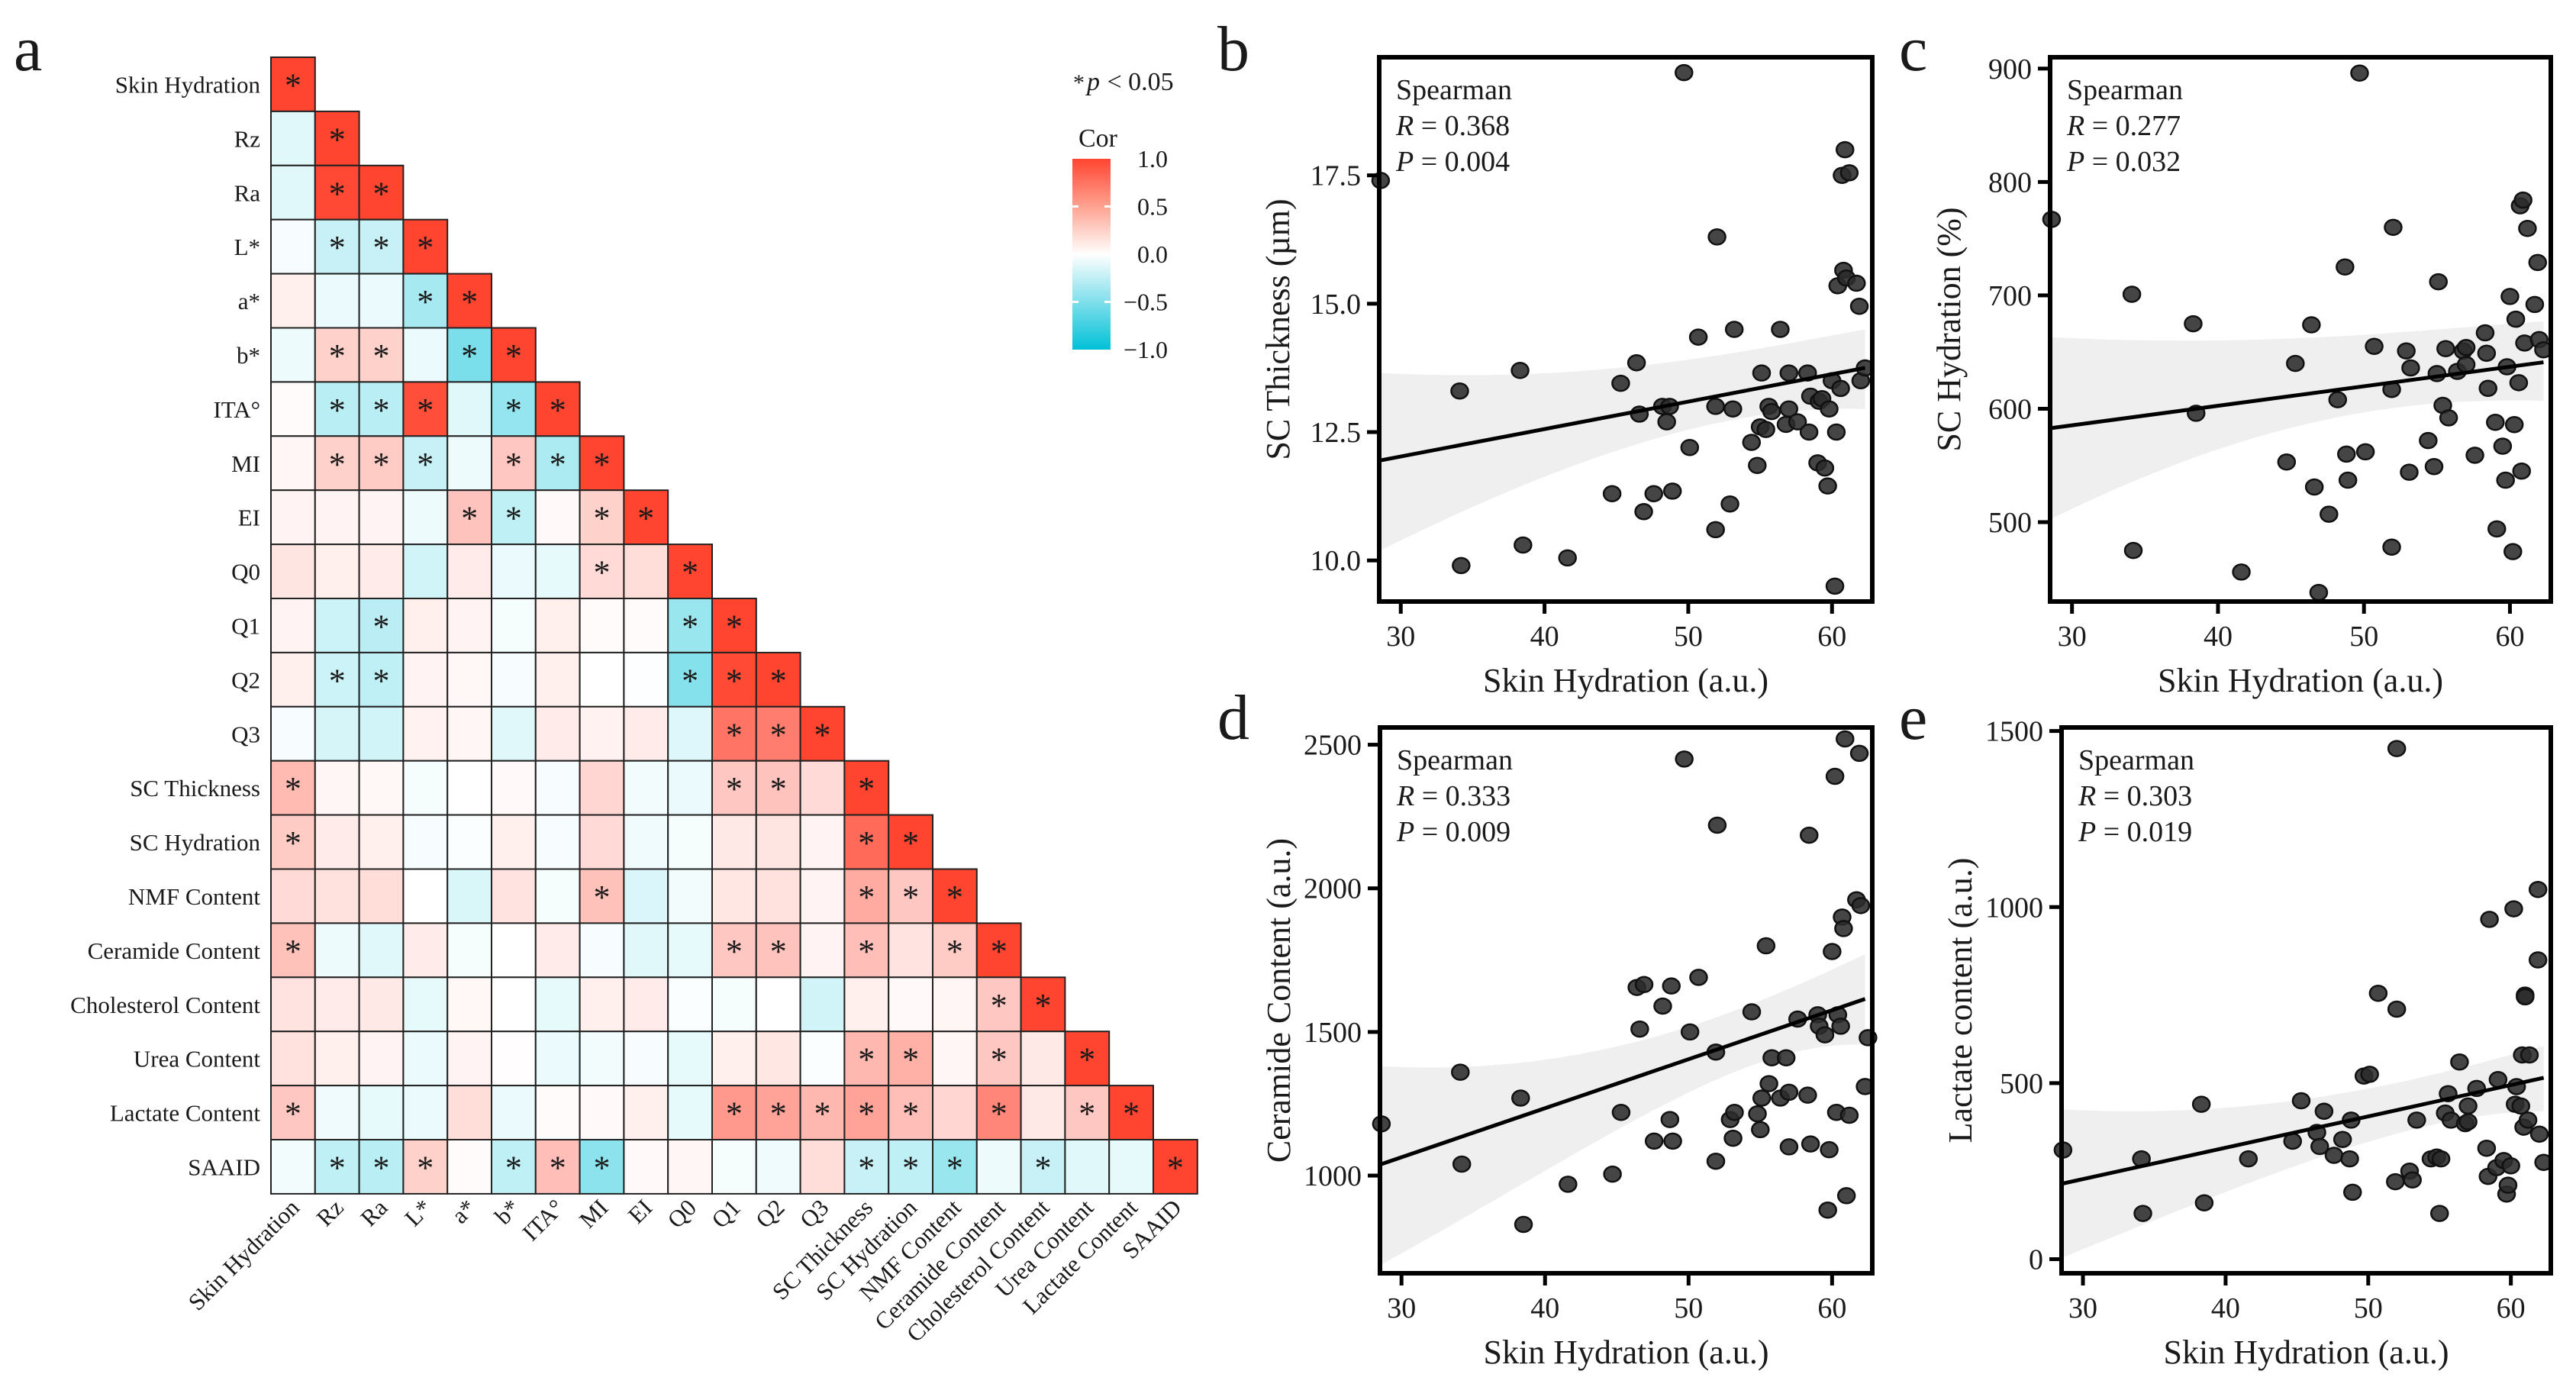  I want to click on stats-r: R = 0.277, so click(2123, 126).